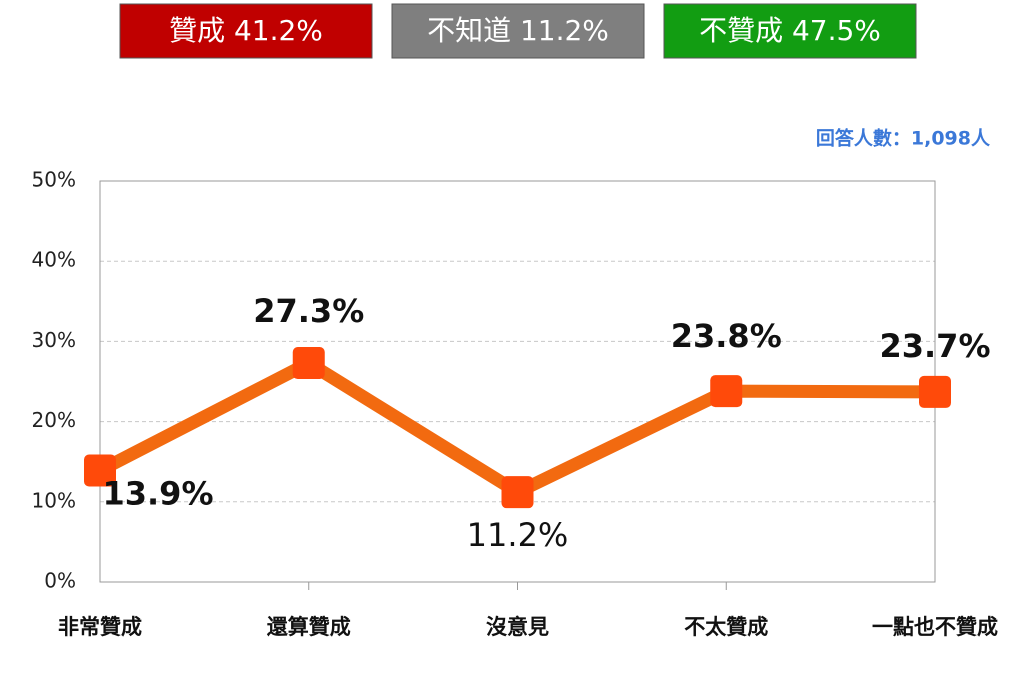  What do you see at coordinates (54, 340) in the screenshot?
I see `y-tick-label: 30%` at bounding box center [54, 340].